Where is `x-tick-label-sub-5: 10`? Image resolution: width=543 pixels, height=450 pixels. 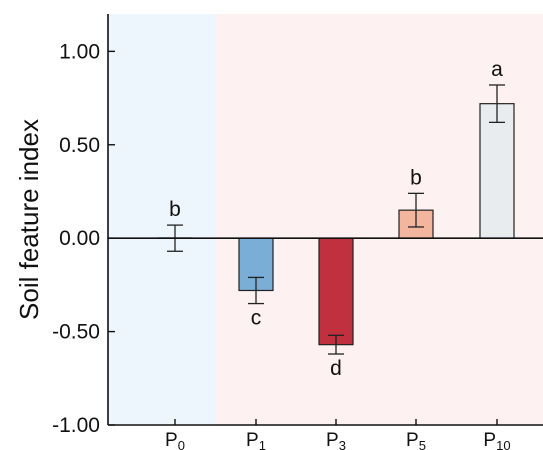 x-tick-label-sub-5: 10 is located at coordinates (503, 444).